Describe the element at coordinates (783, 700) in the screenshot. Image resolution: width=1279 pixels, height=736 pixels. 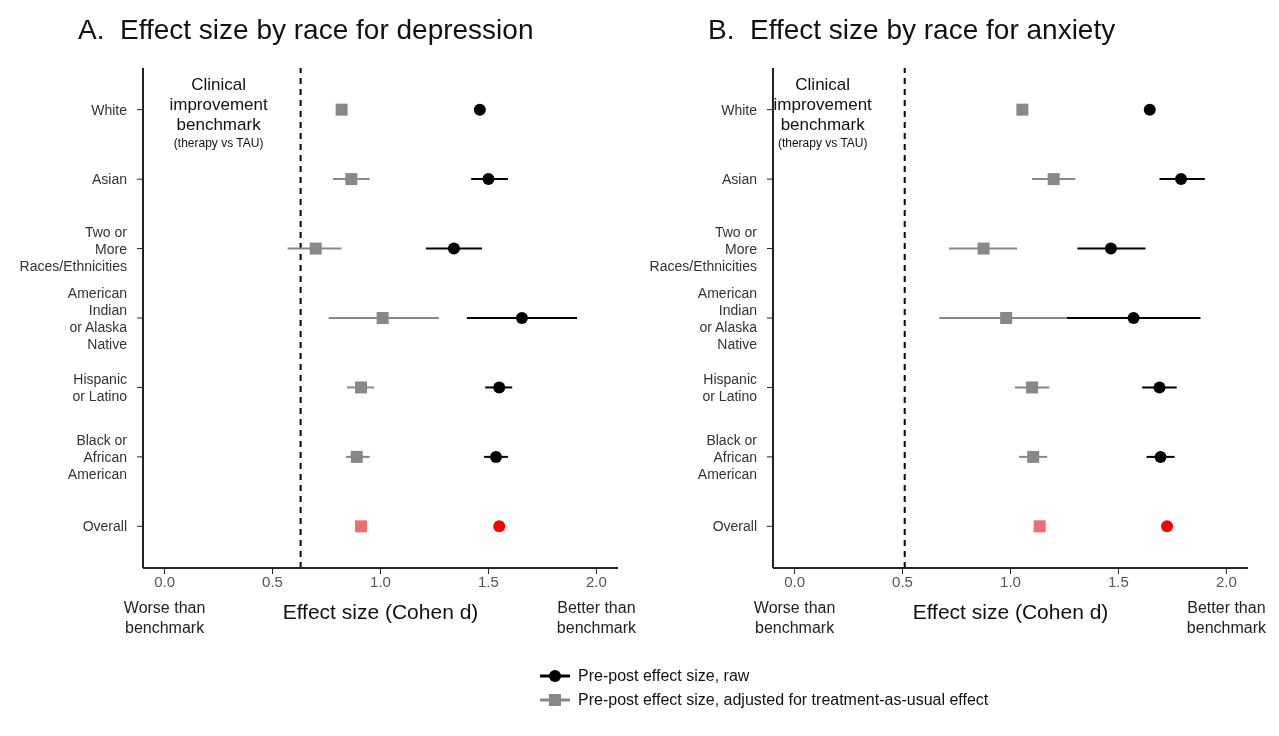
I see `legend-label: Pre-post effect size, adjusted for treatment-as-usual effect` at that location.